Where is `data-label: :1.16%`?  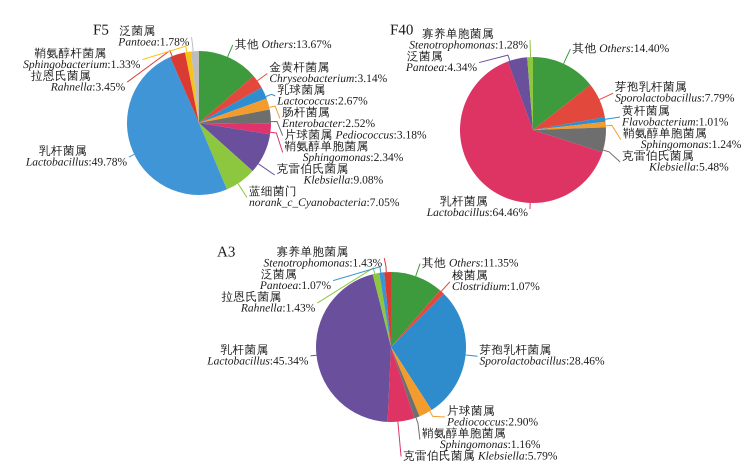
data-label: :1.16% is located at coordinates (524, 445).